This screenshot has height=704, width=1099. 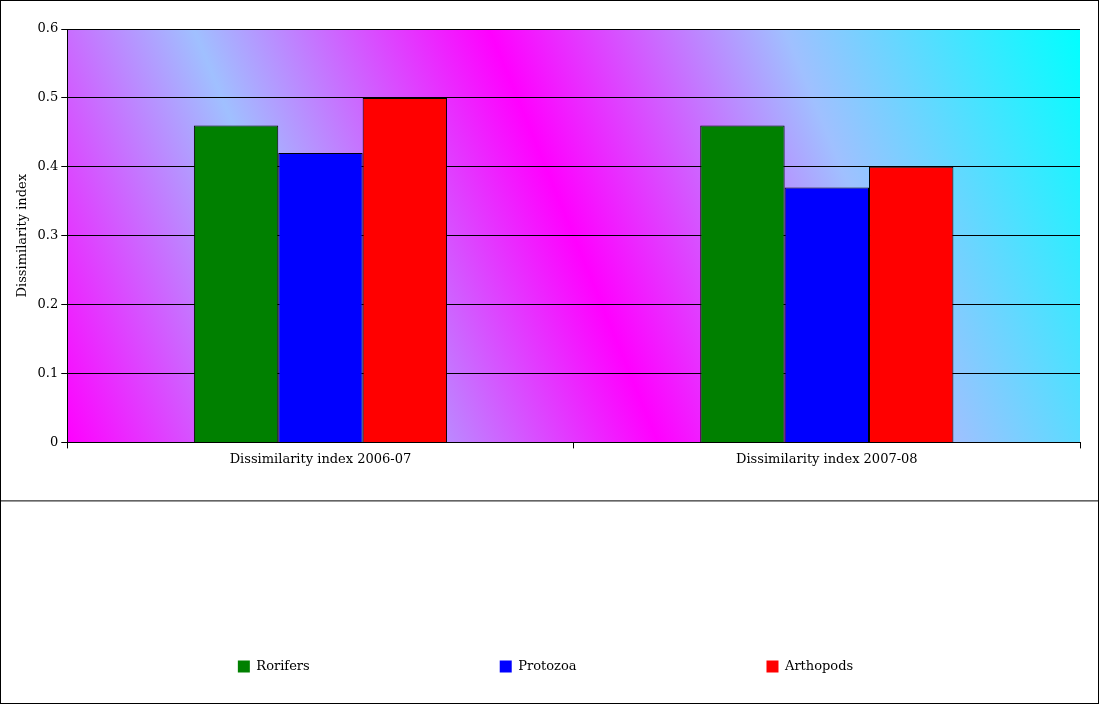 What do you see at coordinates (48, 97) in the screenshot?
I see `y-tick-label: 0.5` at bounding box center [48, 97].